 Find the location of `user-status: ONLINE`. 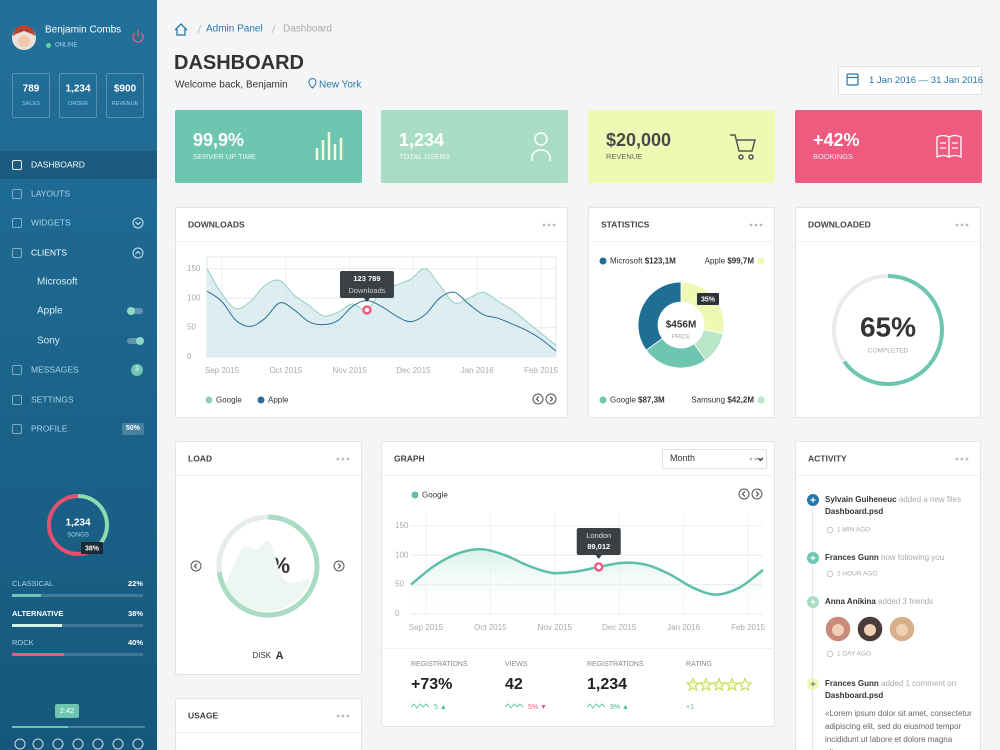

user-status: ONLINE is located at coordinates (66, 45).